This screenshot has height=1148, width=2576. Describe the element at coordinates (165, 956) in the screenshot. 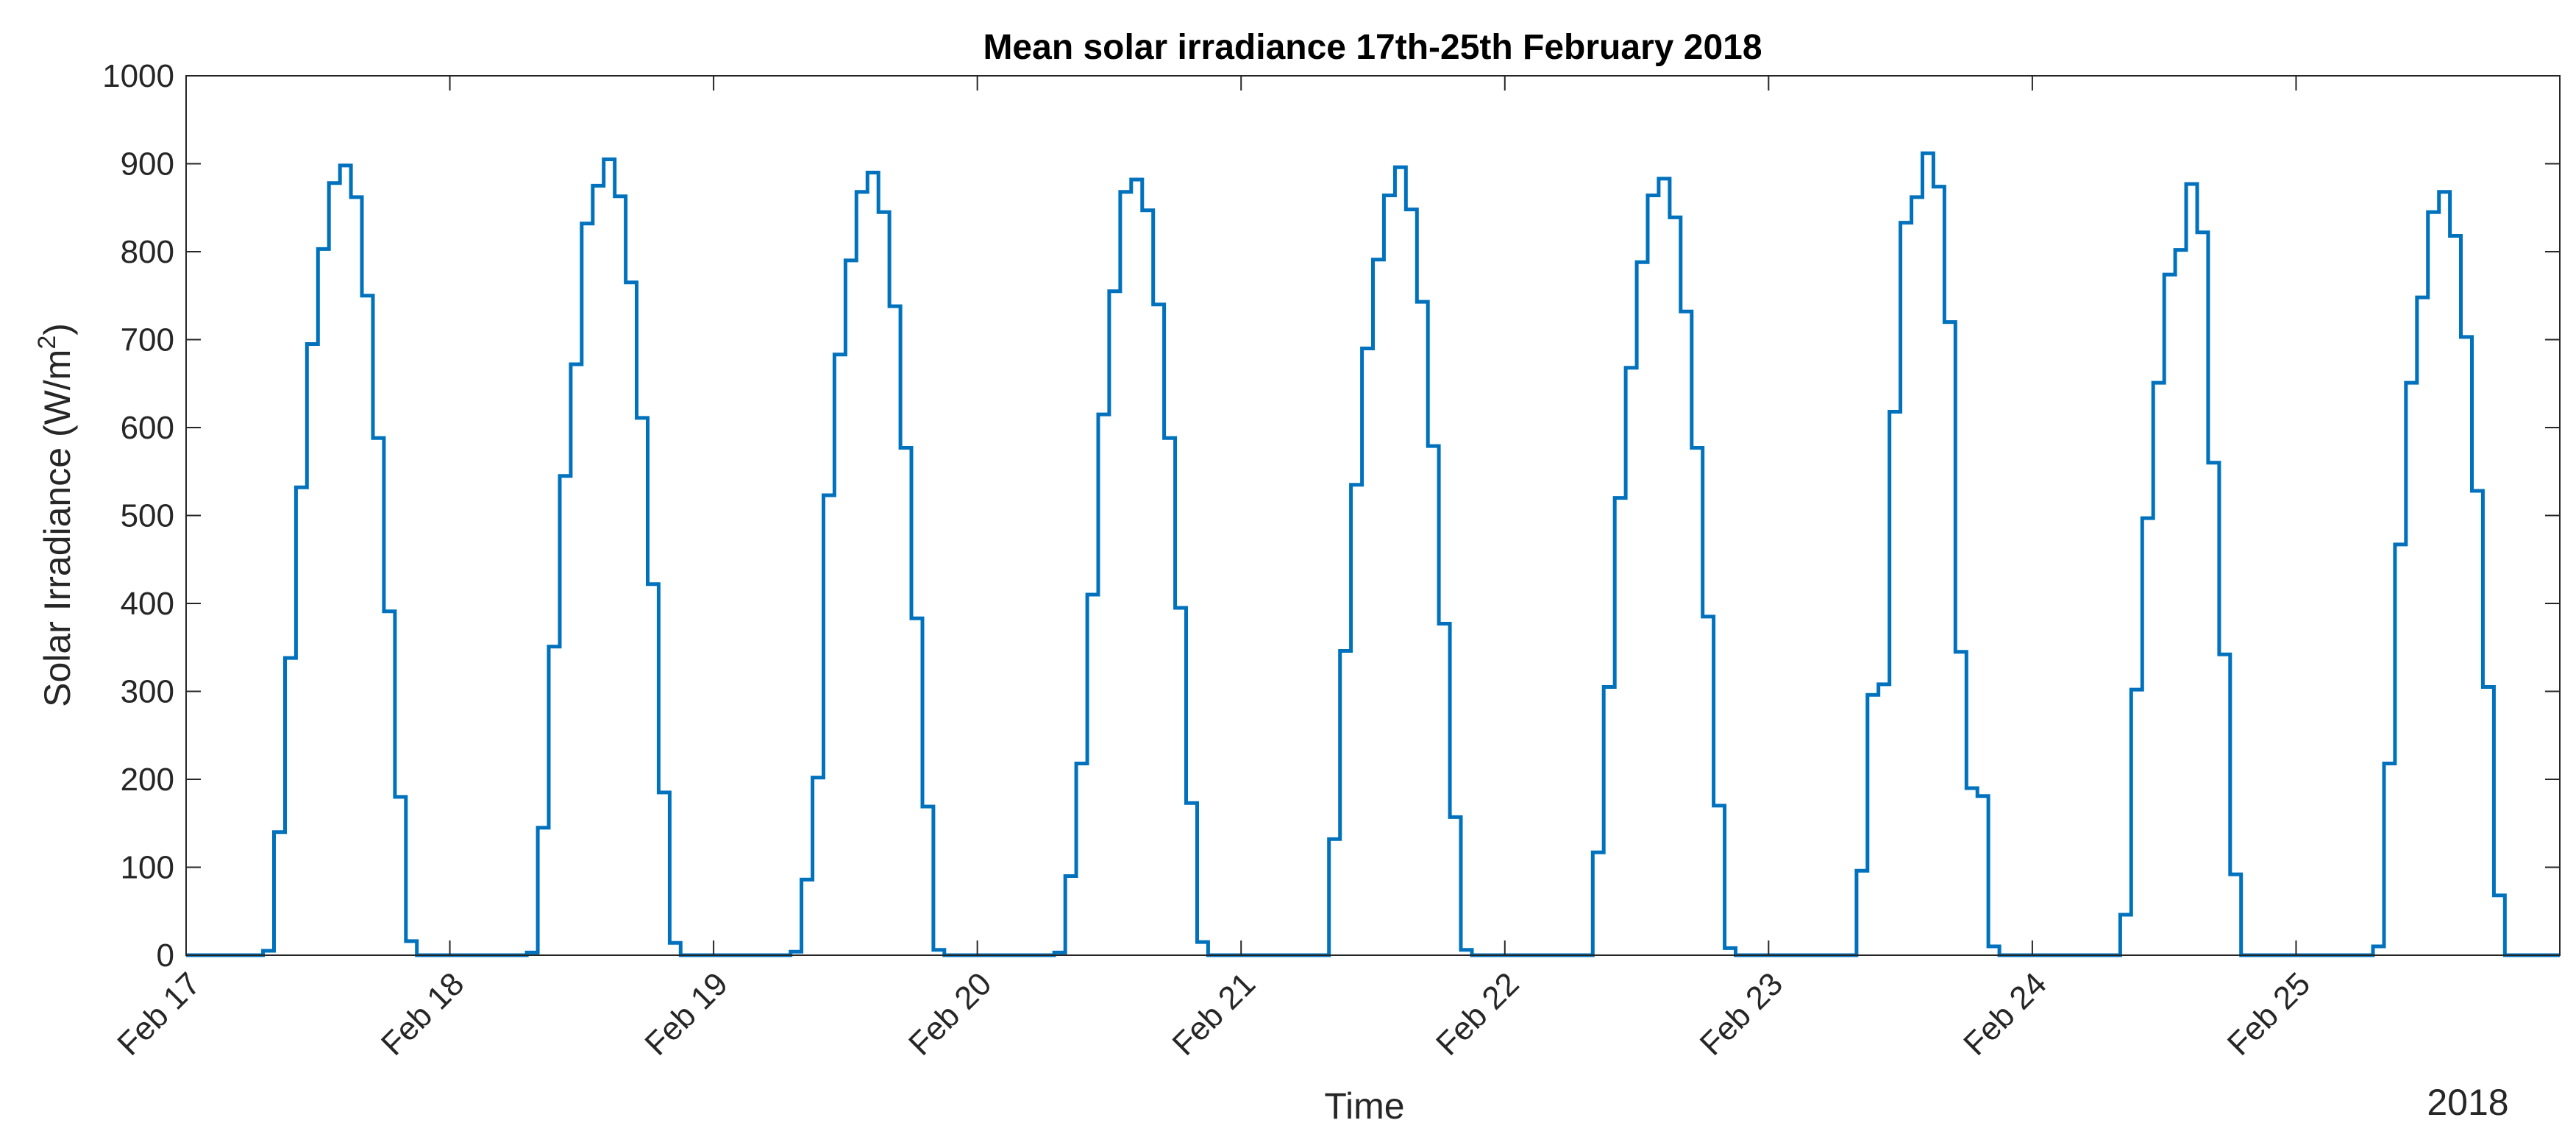

I see `y-tick-label: 0` at that location.